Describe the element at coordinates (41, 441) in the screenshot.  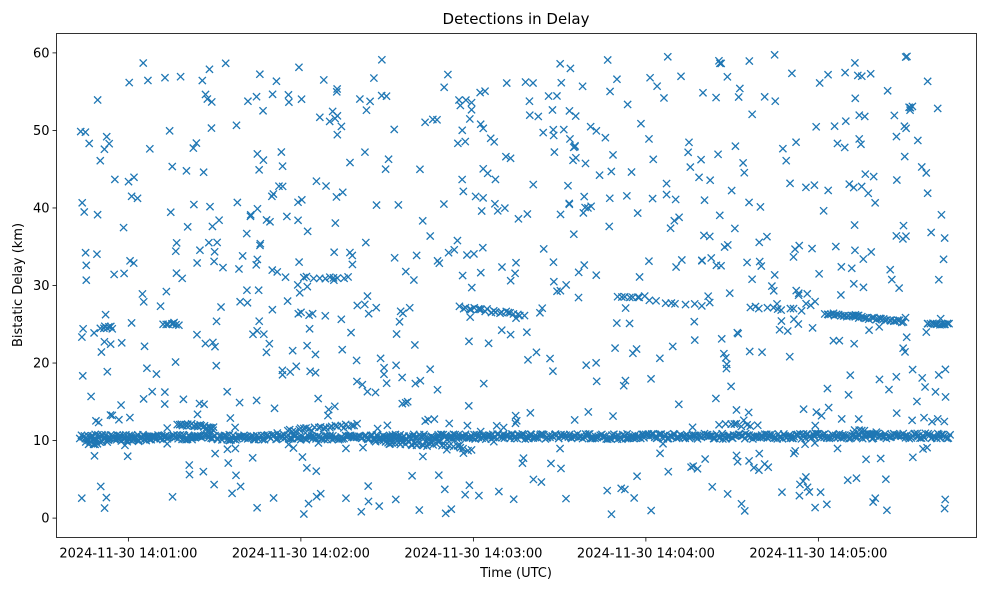
I see `y-tick-label: 10` at that location.